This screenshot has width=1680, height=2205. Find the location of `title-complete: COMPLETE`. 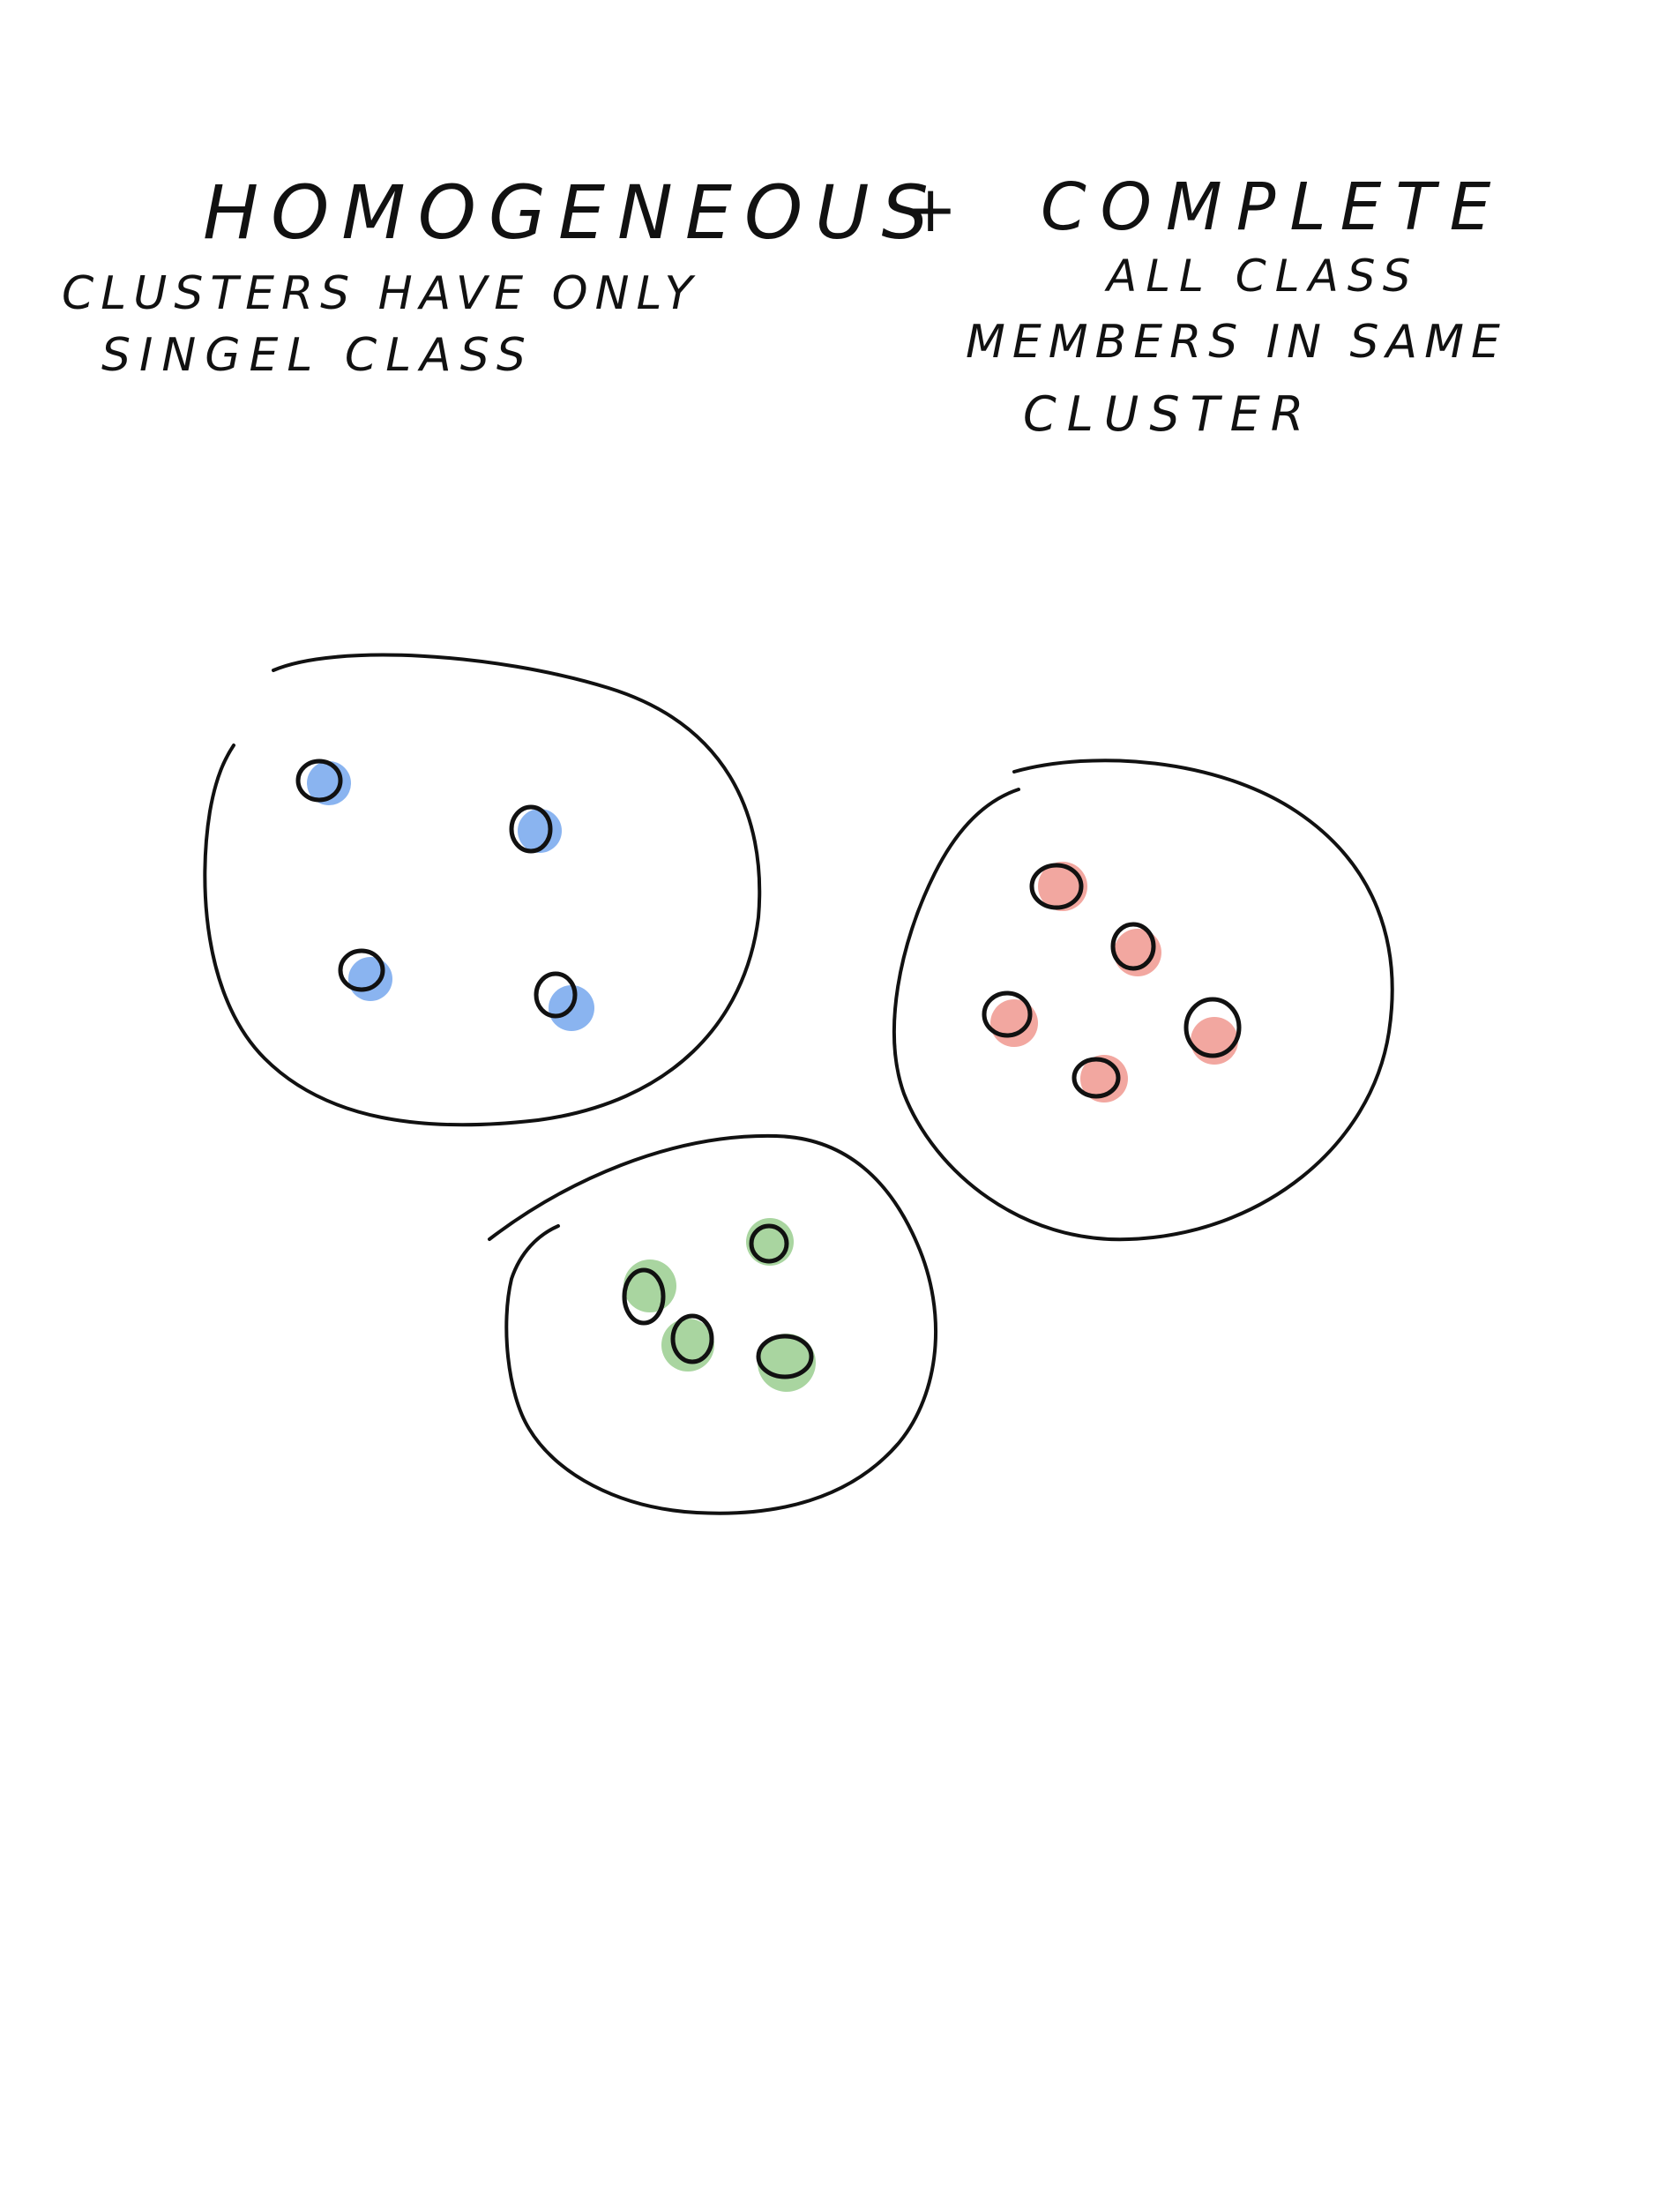

title-complete: COMPLETE is located at coordinates (1273, 207).